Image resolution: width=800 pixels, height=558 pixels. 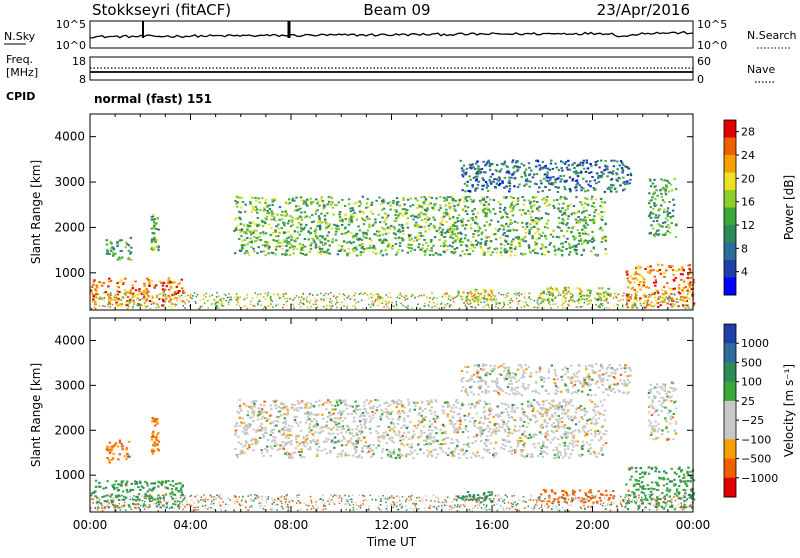 I want to click on cpid-mode: normal (fast) 151, so click(x=153, y=99).